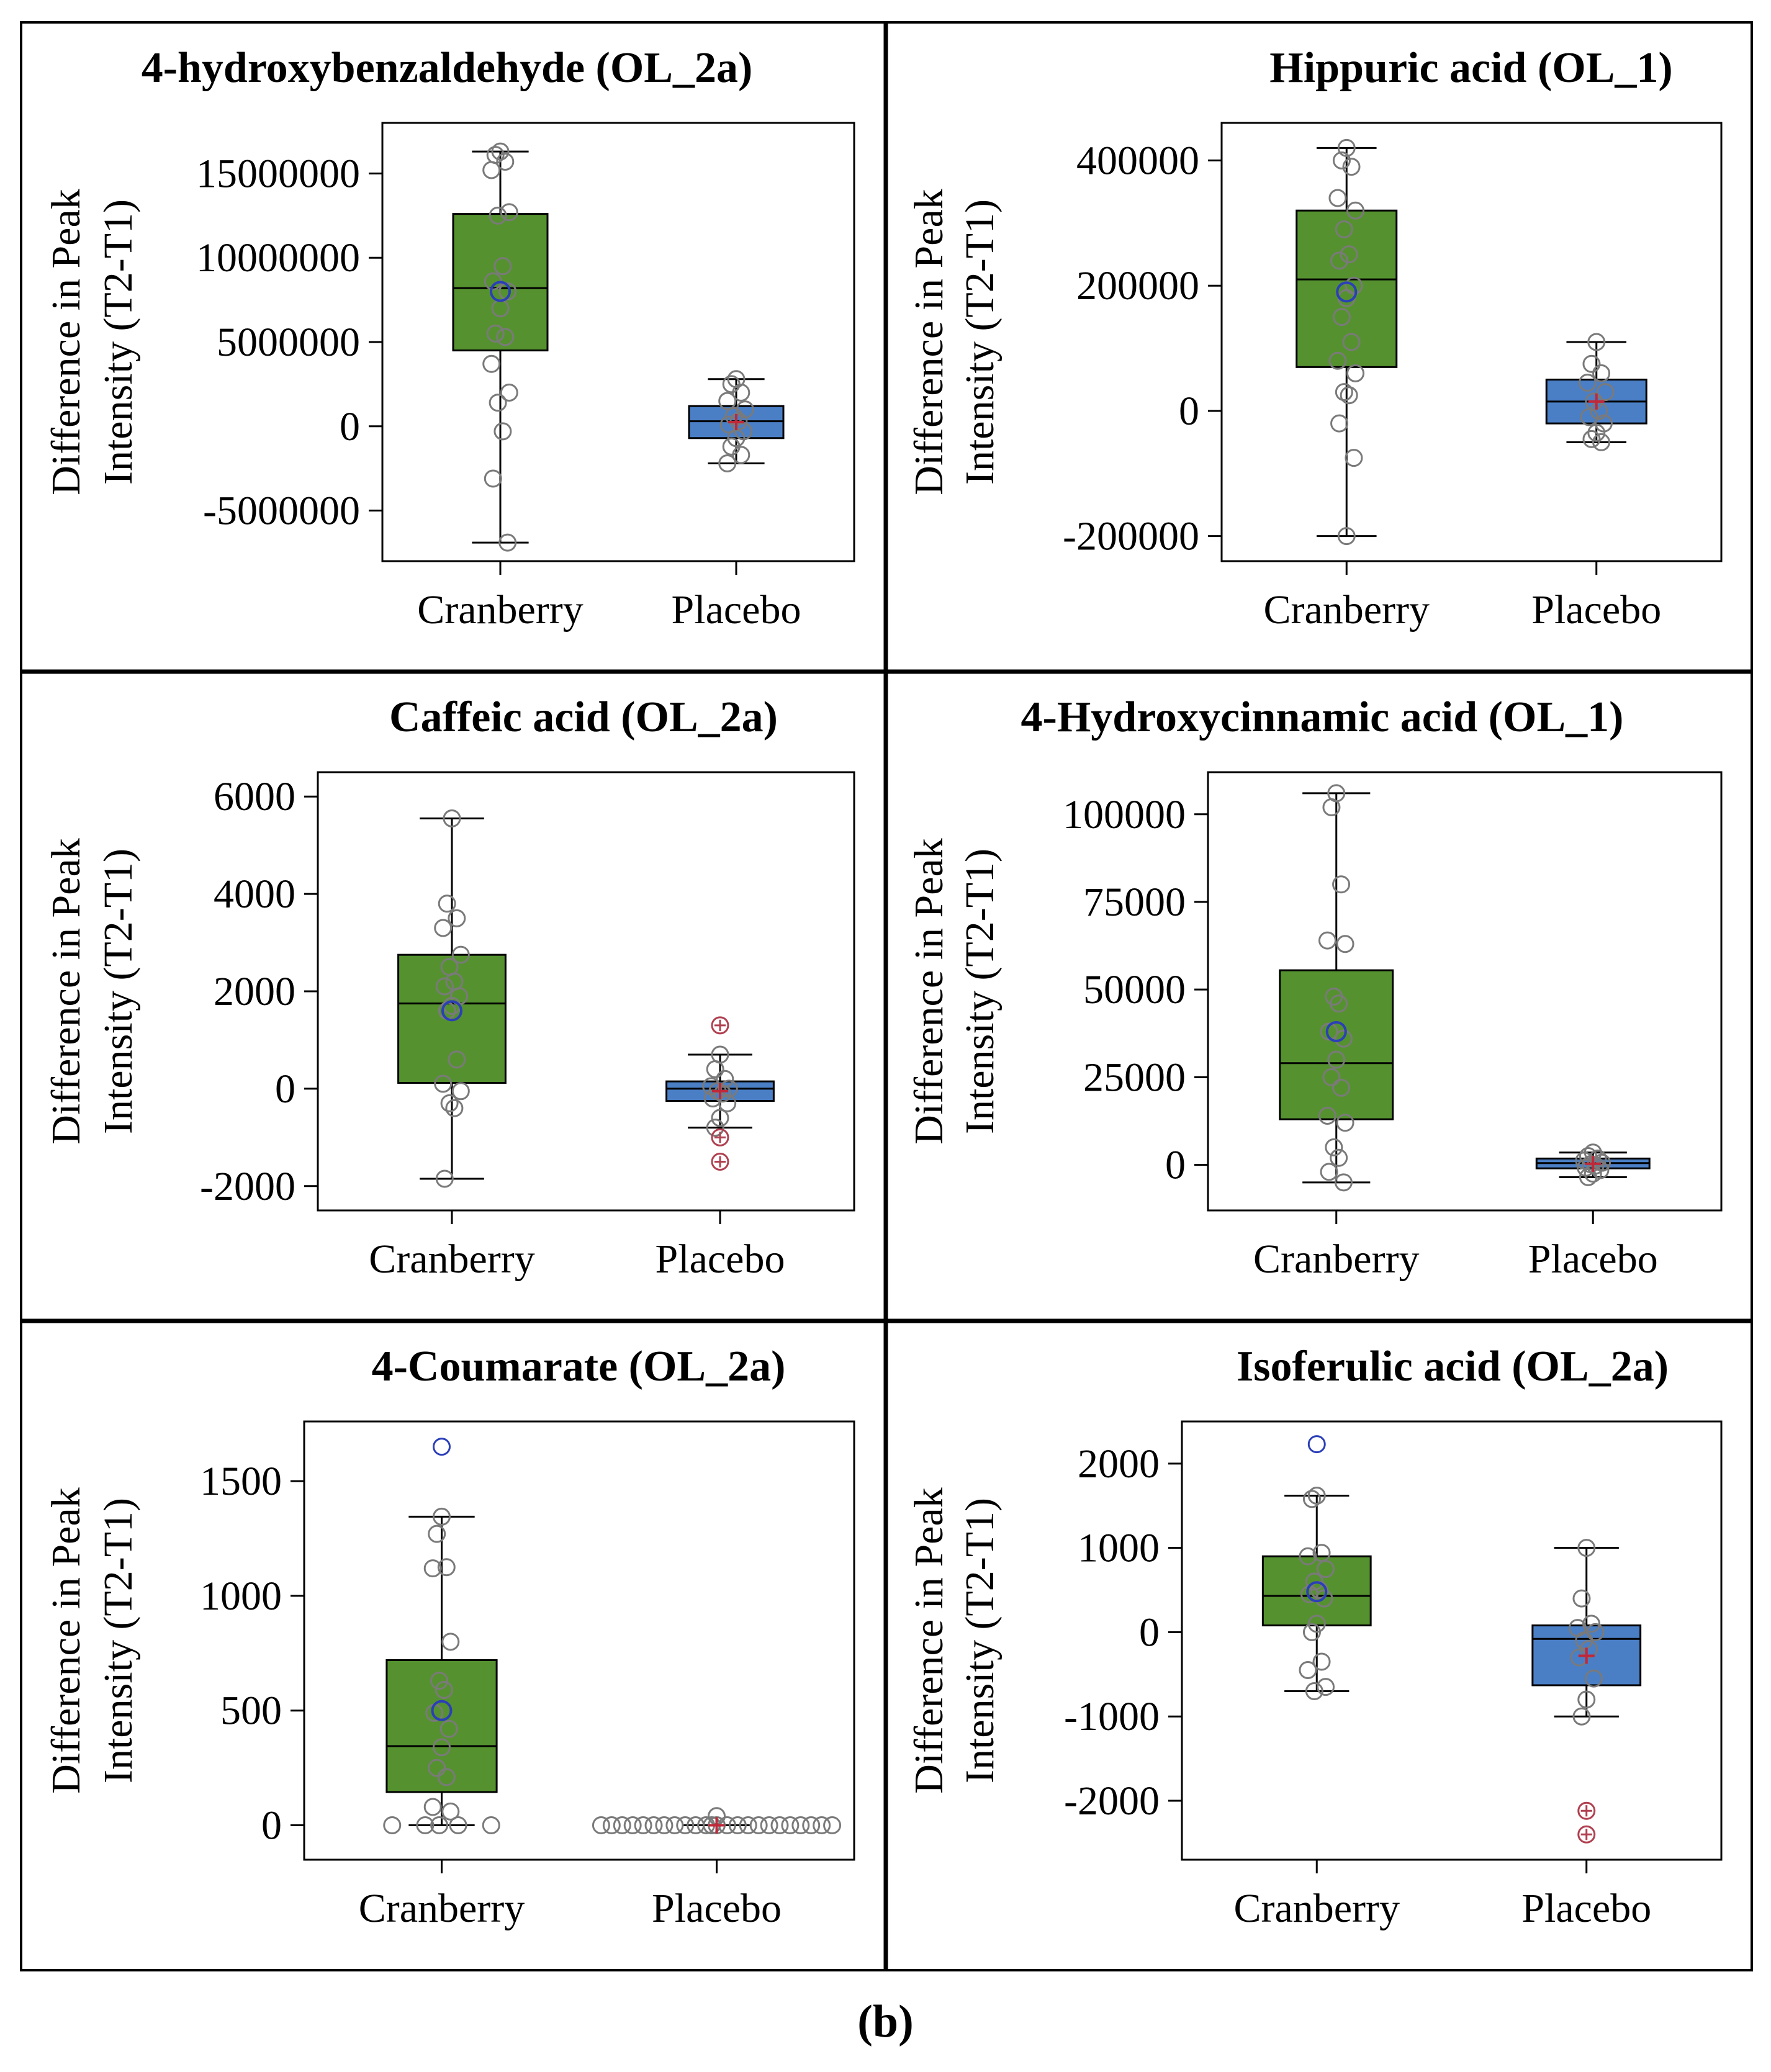  What do you see at coordinates (278, 173) in the screenshot?
I see `y-tick-label: 15000000` at bounding box center [278, 173].